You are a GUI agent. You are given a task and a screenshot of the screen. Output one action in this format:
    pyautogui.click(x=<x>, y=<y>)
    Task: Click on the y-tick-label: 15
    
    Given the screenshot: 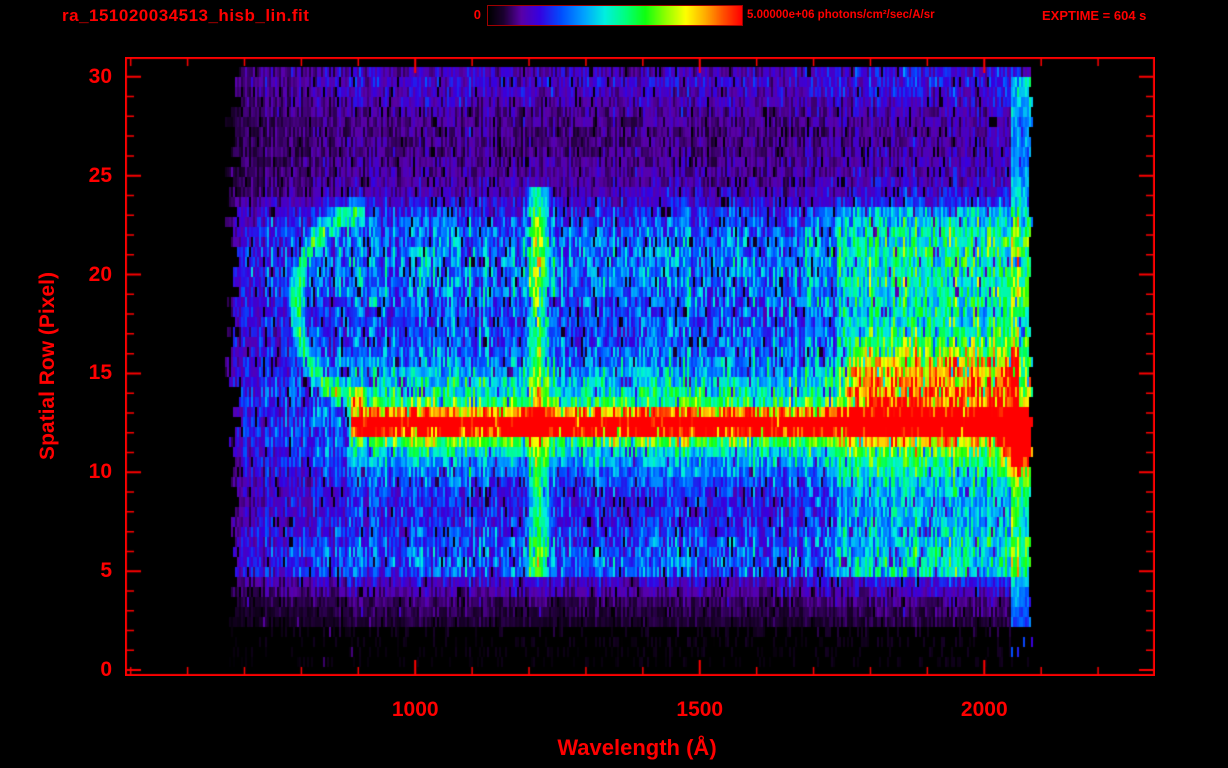 What is the action you would take?
    pyautogui.click(x=100, y=373)
    